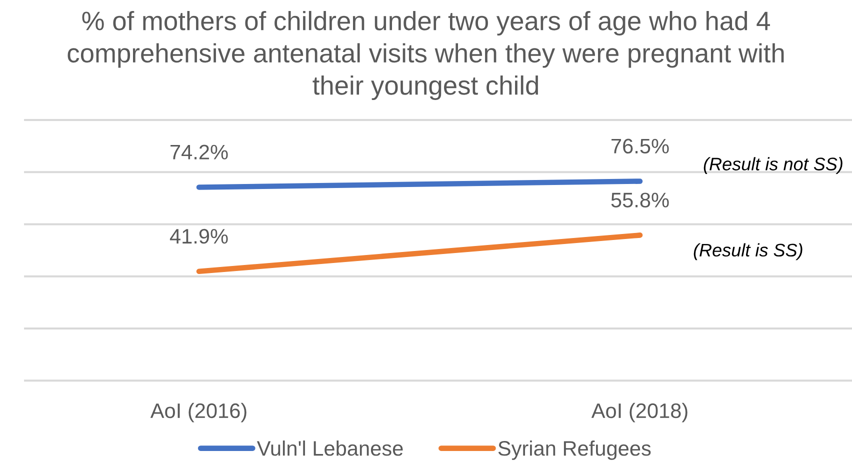  What do you see at coordinates (198, 412) in the screenshot?
I see `x-tick-label: AoI (2016)` at bounding box center [198, 412].